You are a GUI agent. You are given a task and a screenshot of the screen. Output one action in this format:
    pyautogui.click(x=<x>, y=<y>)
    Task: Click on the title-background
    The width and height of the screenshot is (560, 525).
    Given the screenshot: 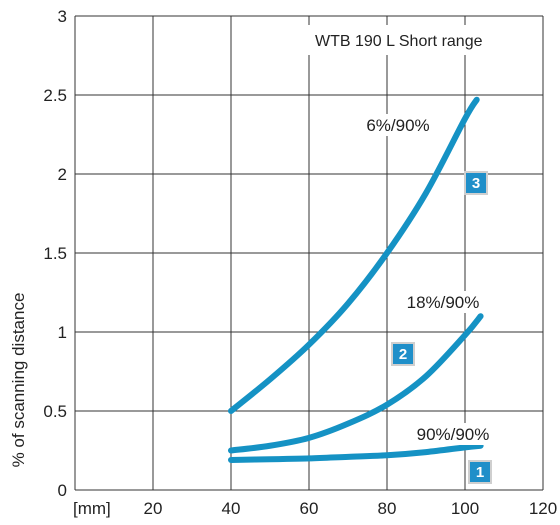 What is the action you would take?
    pyautogui.click(x=415, y=40)
    